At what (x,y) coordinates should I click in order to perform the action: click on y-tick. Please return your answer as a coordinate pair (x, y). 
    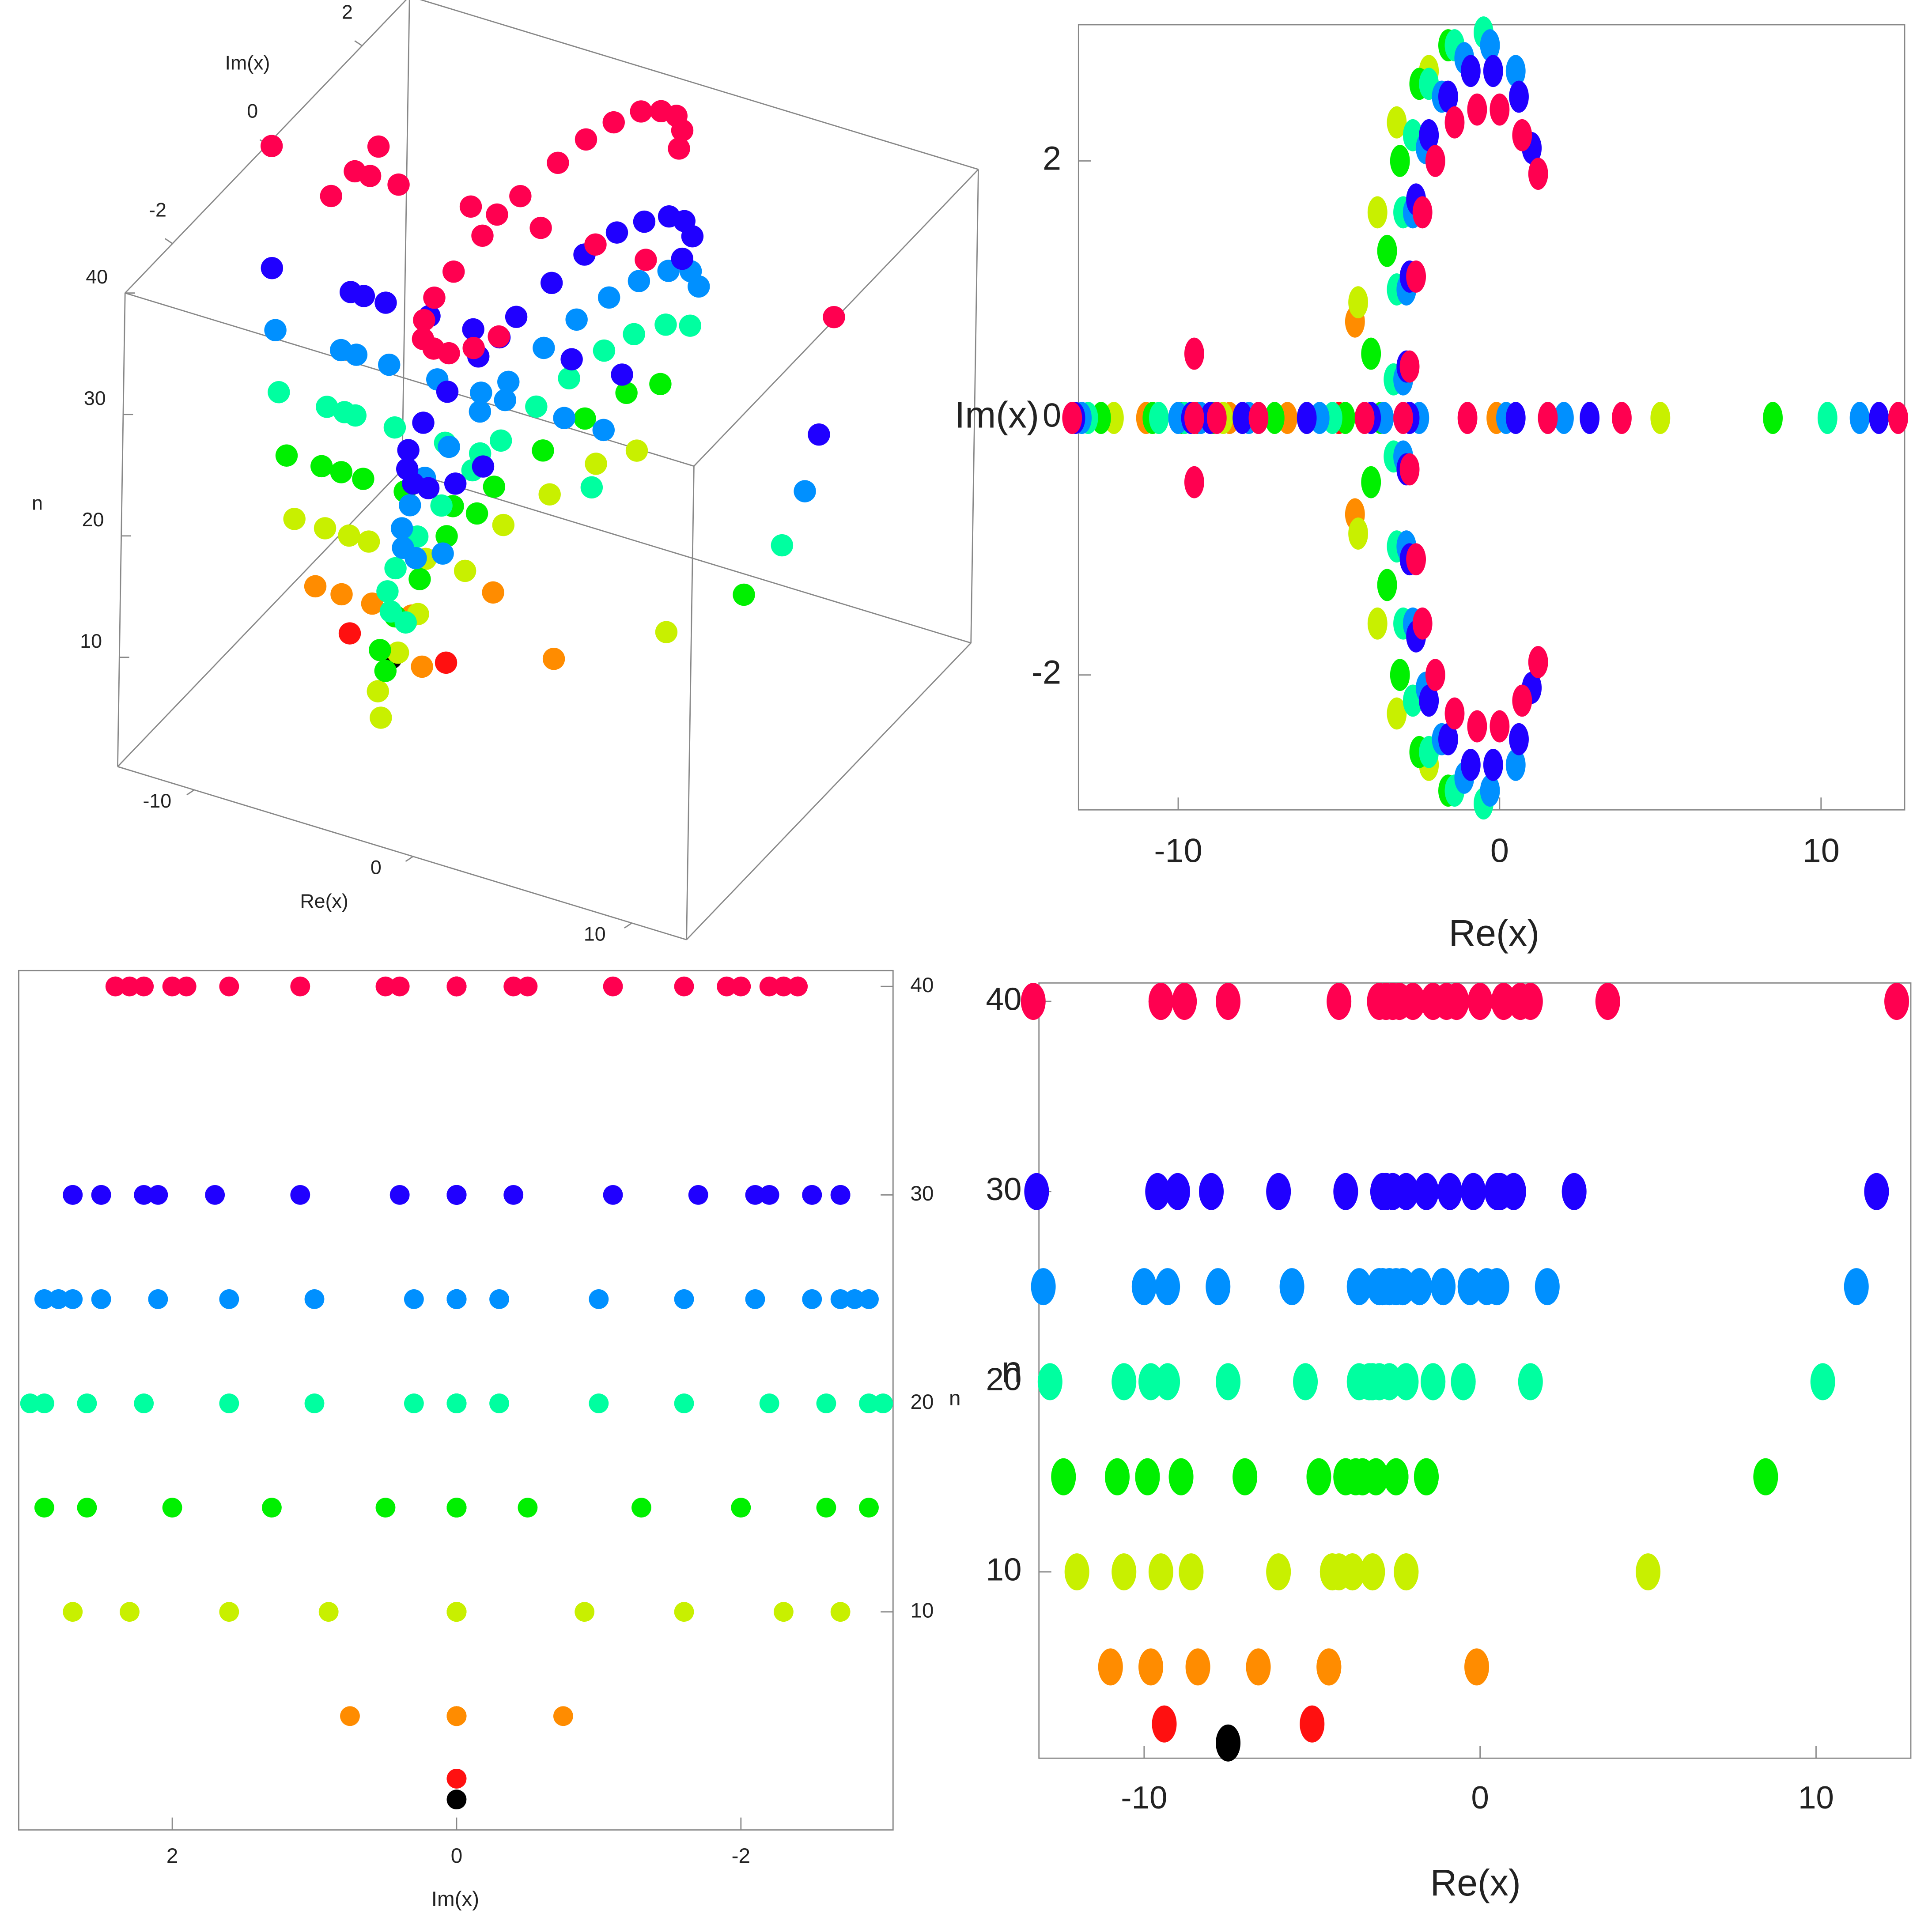
    Looking at the image, I should click on (358, 43).